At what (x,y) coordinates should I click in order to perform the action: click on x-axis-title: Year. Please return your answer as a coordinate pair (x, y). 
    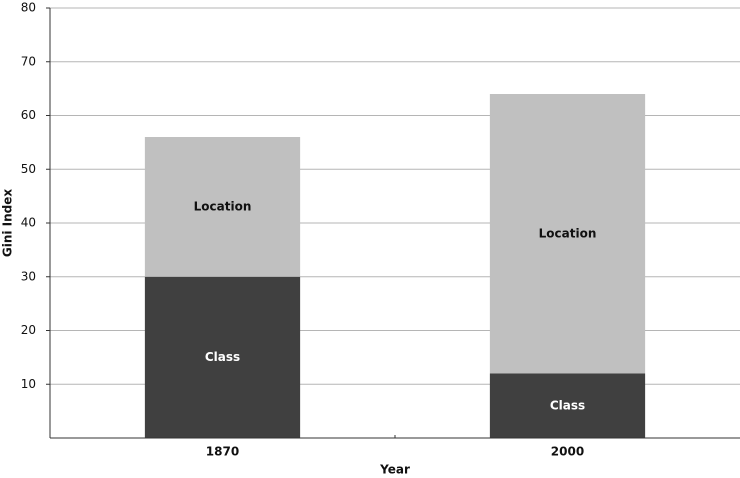
    Looking at the image, I should click on (394, 470).